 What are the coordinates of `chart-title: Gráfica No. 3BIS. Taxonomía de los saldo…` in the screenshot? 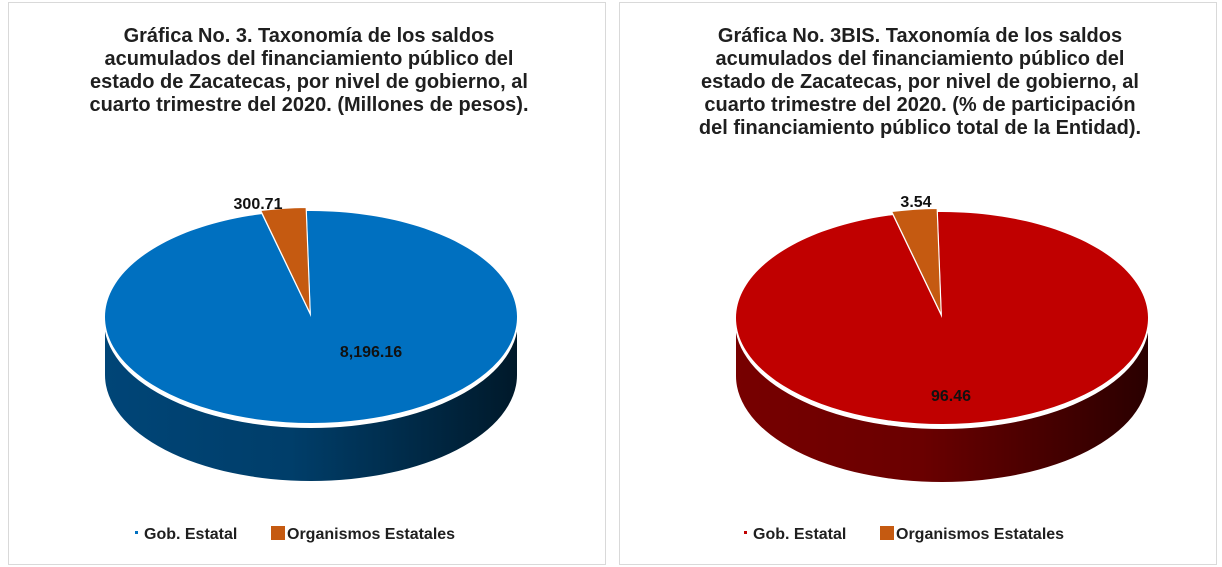 It's located at (920, 82).